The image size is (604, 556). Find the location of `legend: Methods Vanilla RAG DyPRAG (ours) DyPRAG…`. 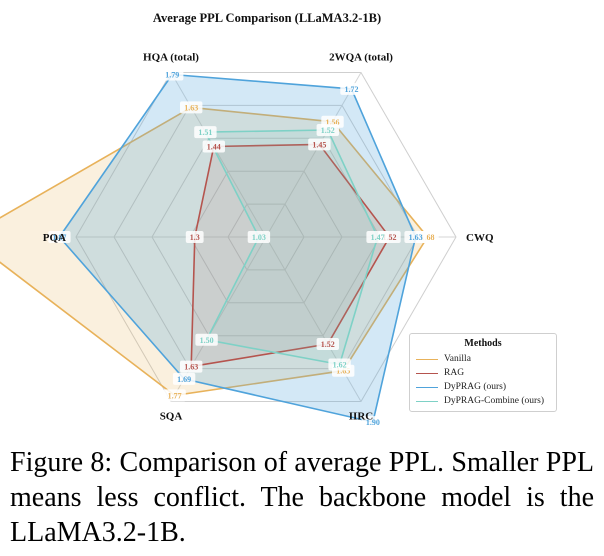

legend: Methods Vanilla RAG DyPRAG (ours) DyPRAG… is located at coordinates (483, 372).